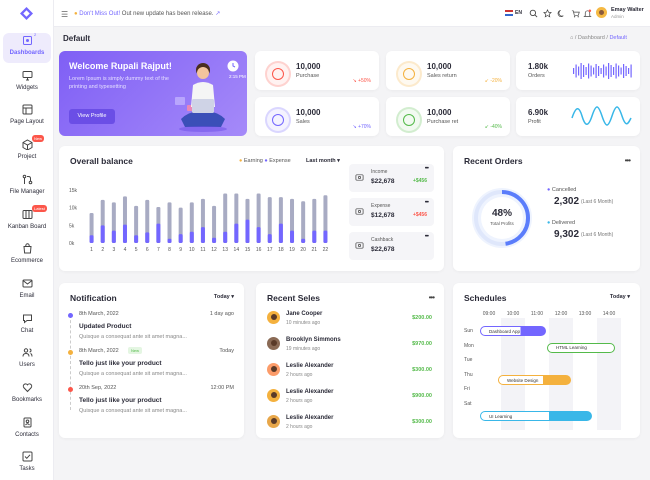 This screenshot has height=480, width=650. What do you see at coordinates (381, 206) in the screenshot?
I see `balance-side-label: Expense` at bounding box center [381, 206].